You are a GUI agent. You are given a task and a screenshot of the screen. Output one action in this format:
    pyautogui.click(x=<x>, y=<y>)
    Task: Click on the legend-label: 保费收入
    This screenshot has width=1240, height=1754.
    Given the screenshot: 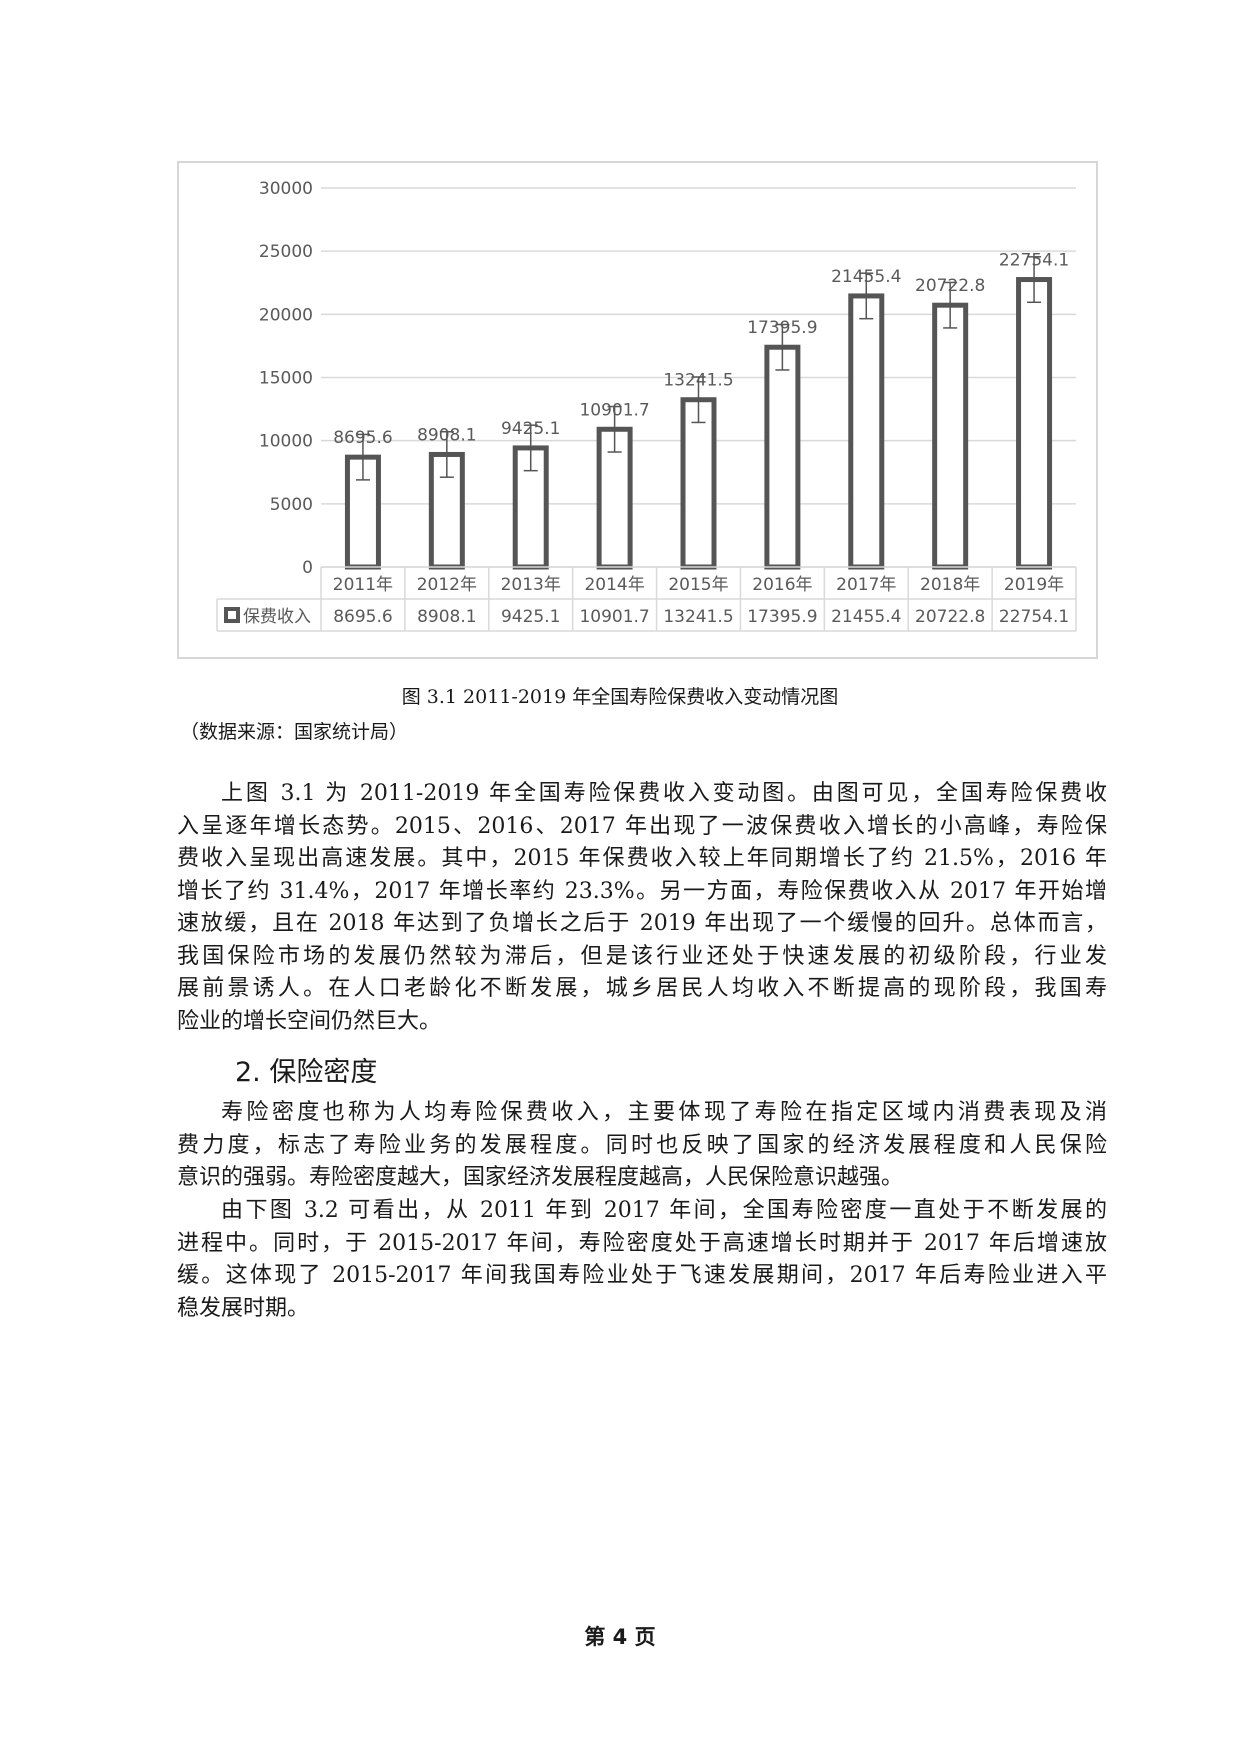 What is the action you would take?
    pyautogui.click(x=277, y=617)
    